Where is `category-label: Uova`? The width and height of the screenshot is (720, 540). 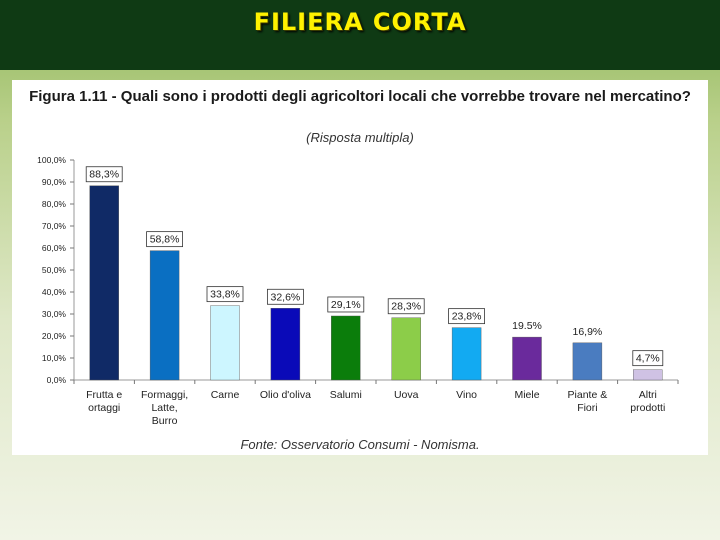 category-label: Uova is located at coordinates (406, 395).